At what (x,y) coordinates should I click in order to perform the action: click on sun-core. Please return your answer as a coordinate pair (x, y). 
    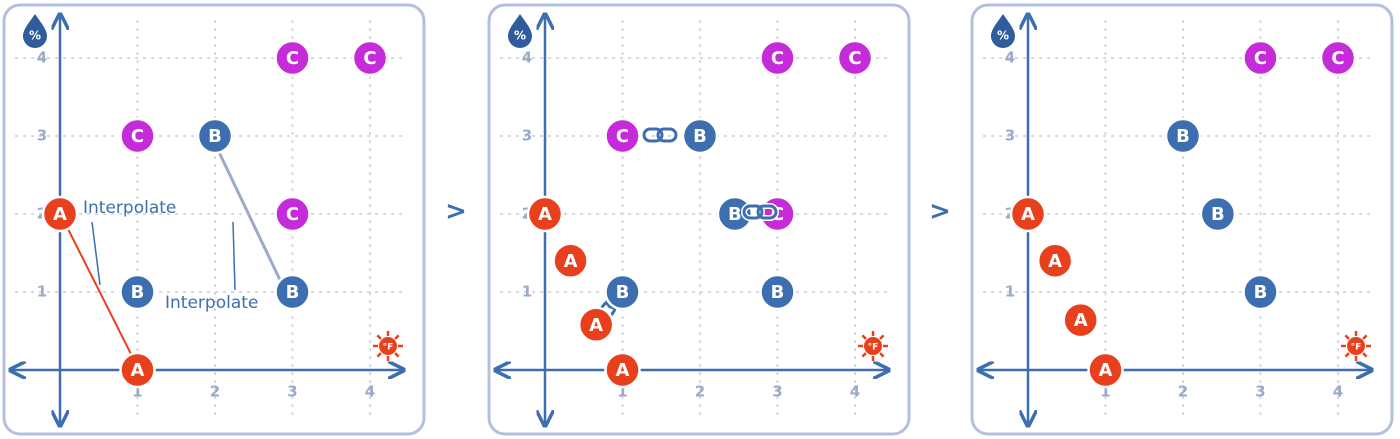
    Looking at the image, I should click on (1356, 346).